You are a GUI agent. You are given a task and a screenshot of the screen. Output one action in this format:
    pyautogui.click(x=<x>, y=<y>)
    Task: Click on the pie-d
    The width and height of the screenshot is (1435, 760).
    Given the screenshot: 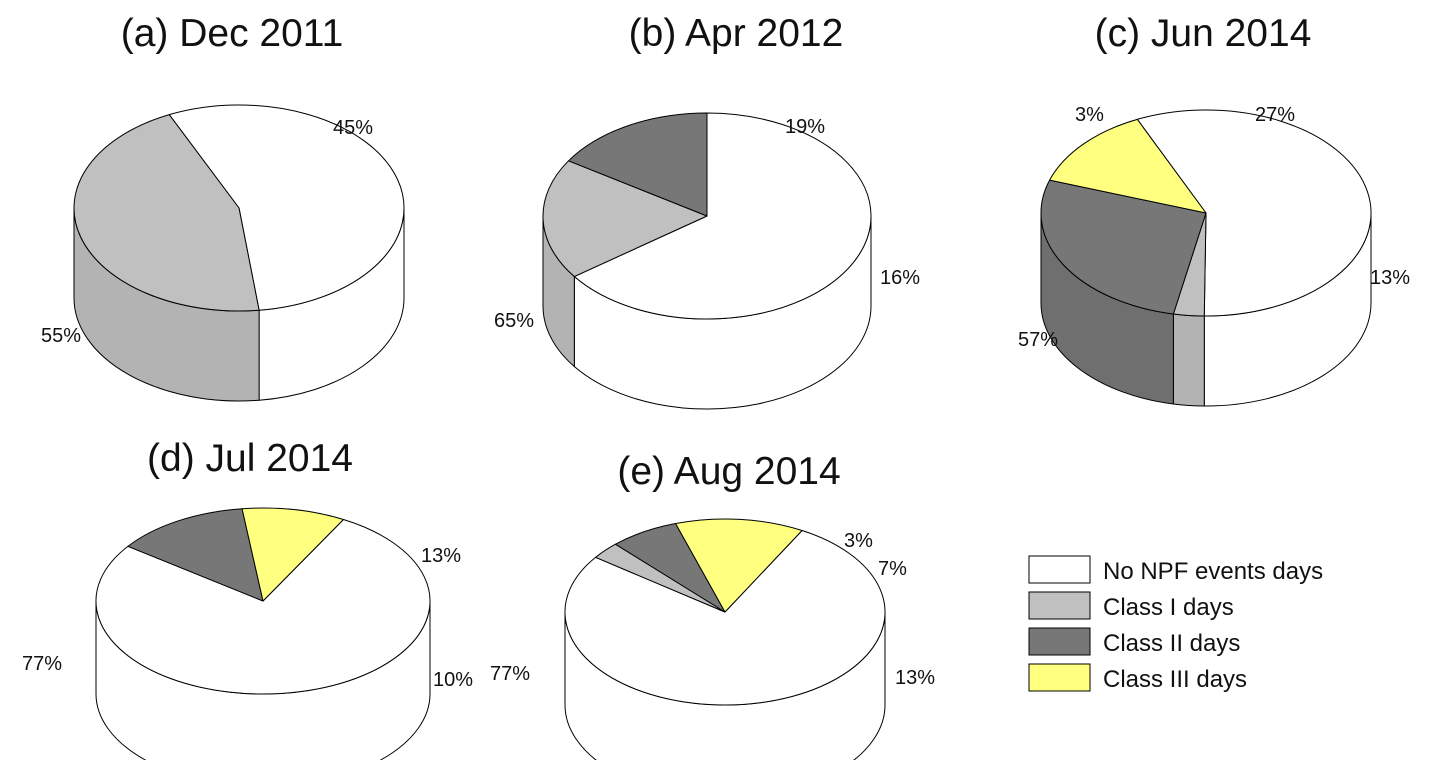 What is the action you would take?
    pyautogui.click(x=263, y=633)
    